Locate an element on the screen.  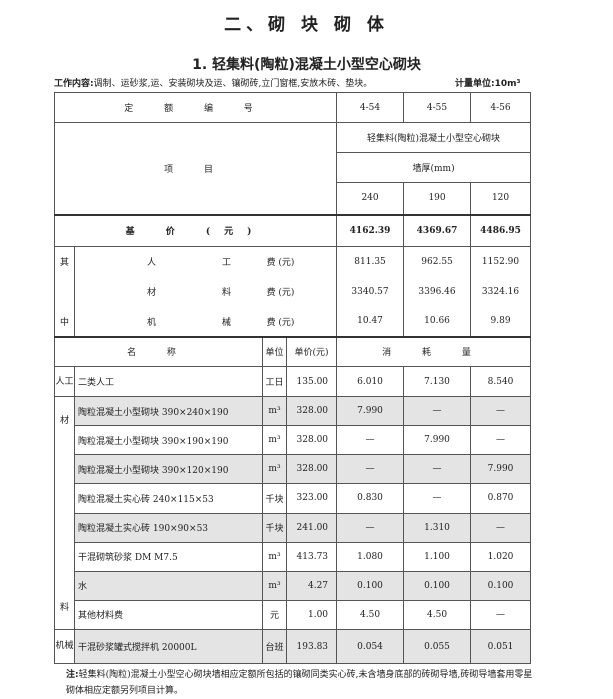
breakdown-value: 811.35 is located at coordinates (370, 261).